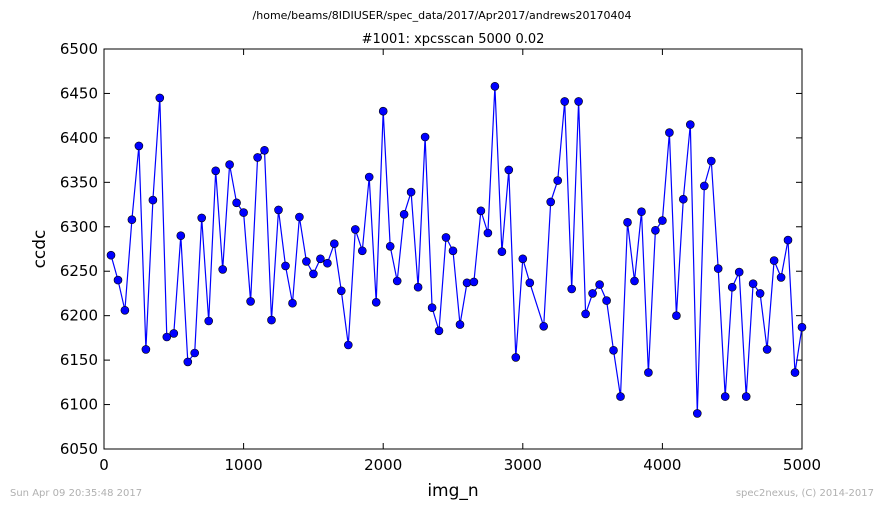 This screenshot has height=509, width=884. I want to click on x-tick-label: 1000, so click(244, 465).